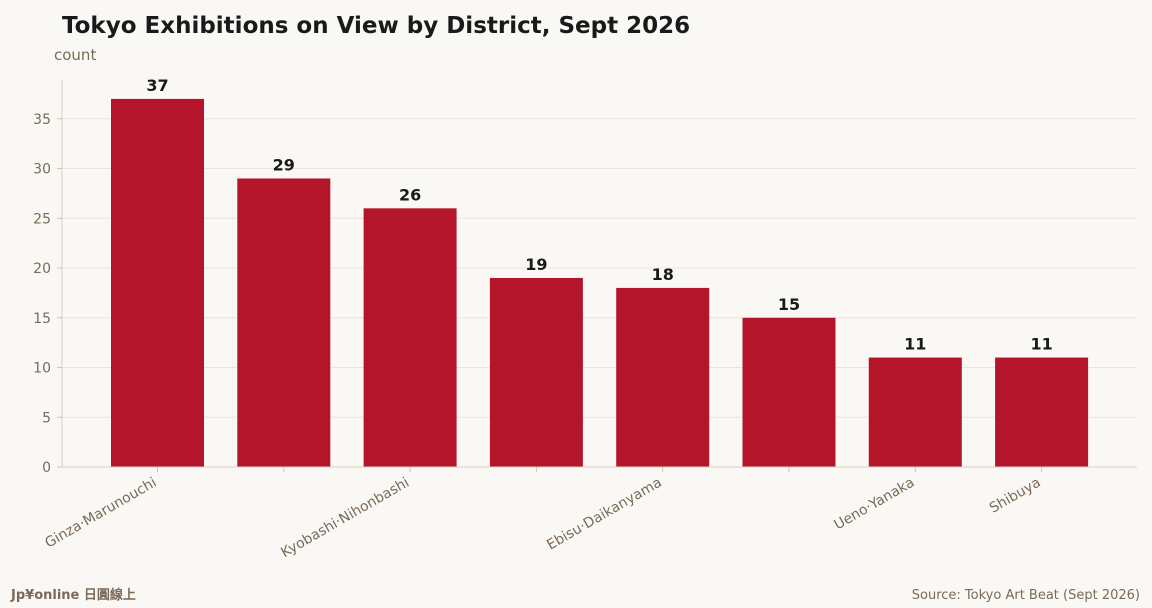 The image size is (1152, 608). What do you see at coordinates (284, 164) in the screenshot?
I see `data-label: 29` at bounding box center [284, 164].